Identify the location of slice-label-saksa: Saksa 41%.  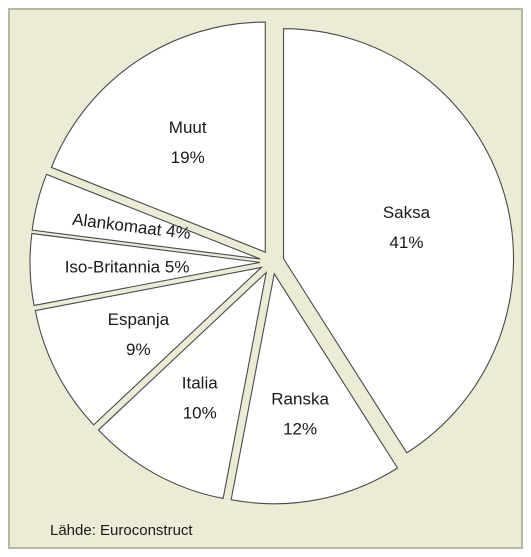
(407, 227).